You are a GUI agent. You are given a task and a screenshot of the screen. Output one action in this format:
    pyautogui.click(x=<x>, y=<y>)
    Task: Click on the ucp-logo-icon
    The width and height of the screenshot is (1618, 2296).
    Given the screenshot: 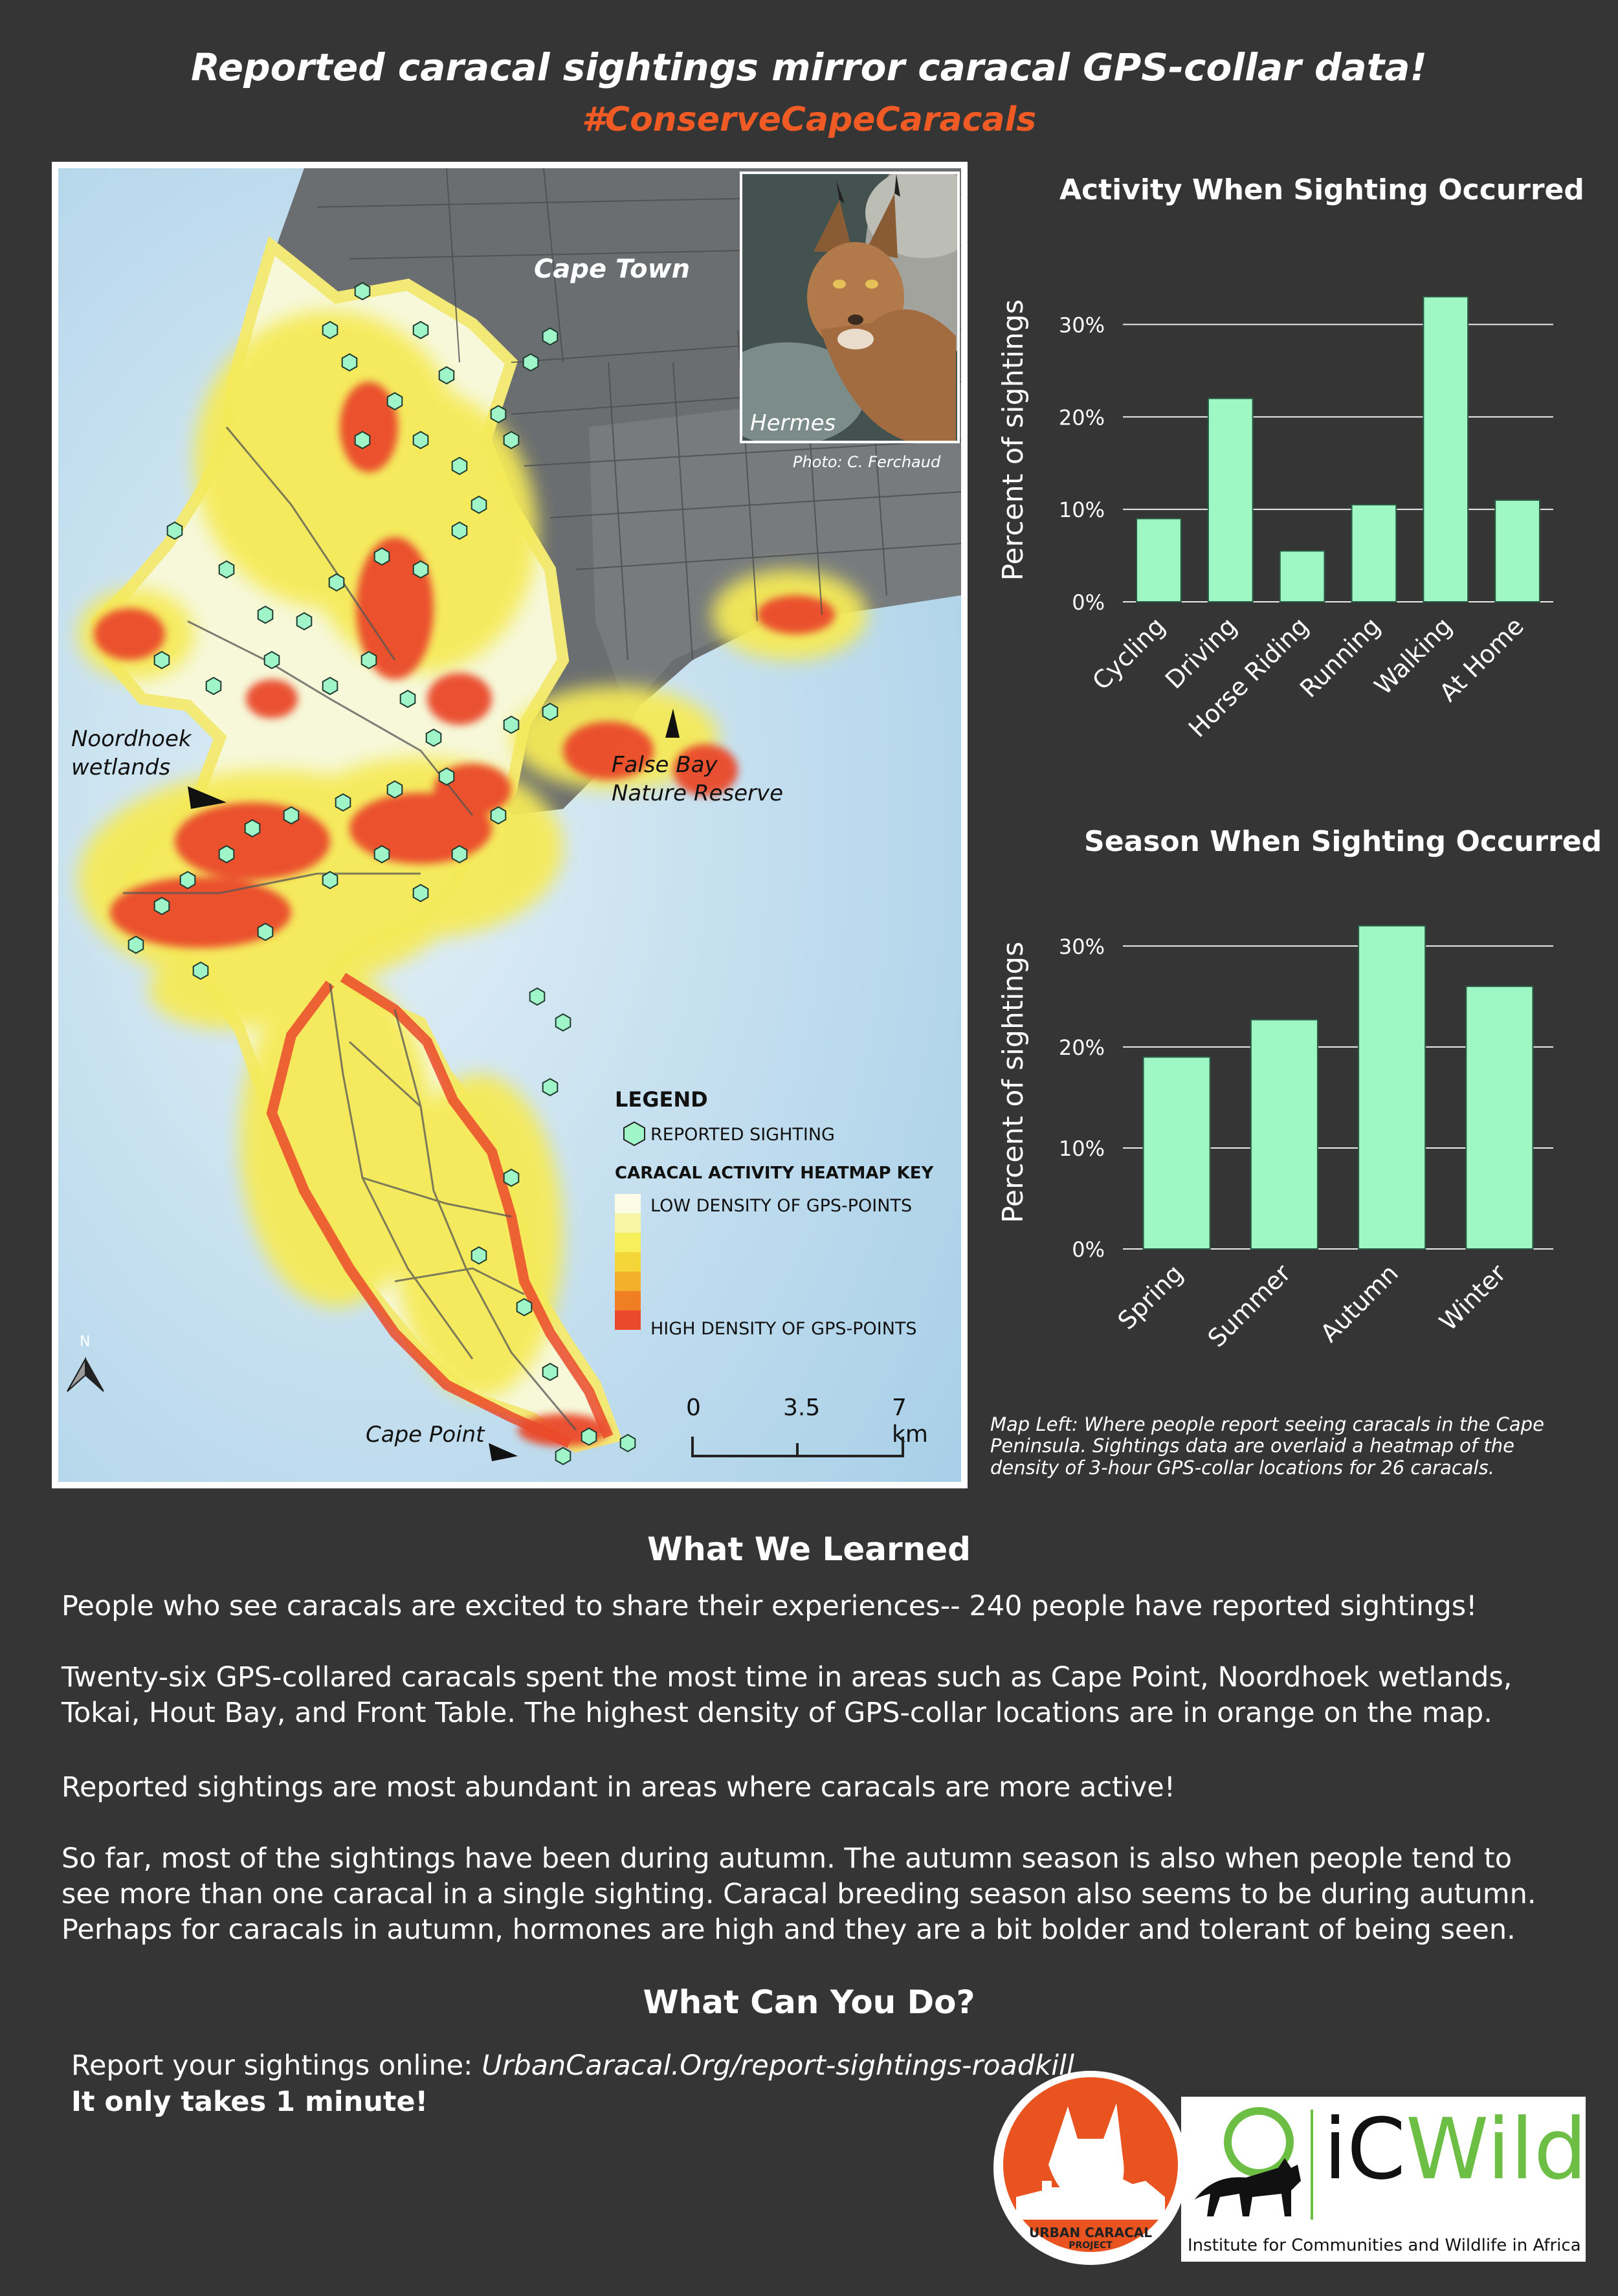 What is the action you would take?
    pyautogui.click(x=1091, y=2168)
    